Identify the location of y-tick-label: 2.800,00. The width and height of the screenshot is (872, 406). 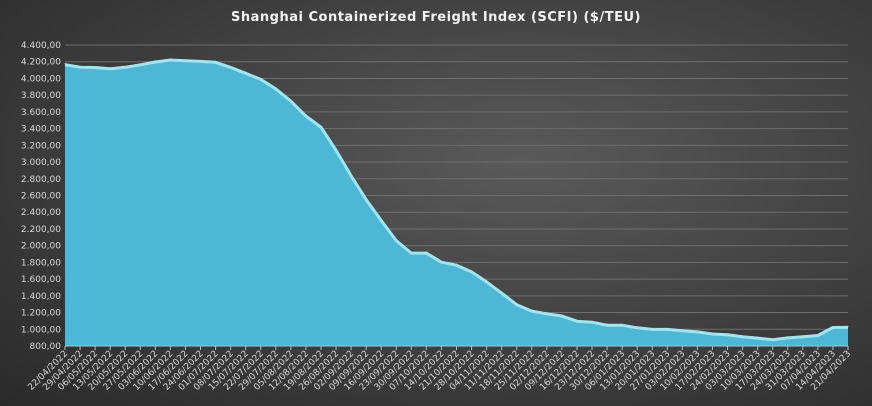
(41, 180).